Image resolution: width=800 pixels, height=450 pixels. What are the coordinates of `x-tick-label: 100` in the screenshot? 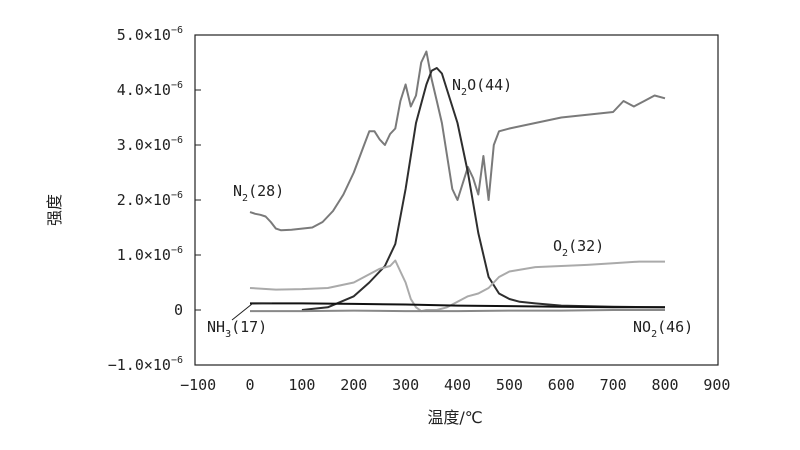 It's located at (301, 385).